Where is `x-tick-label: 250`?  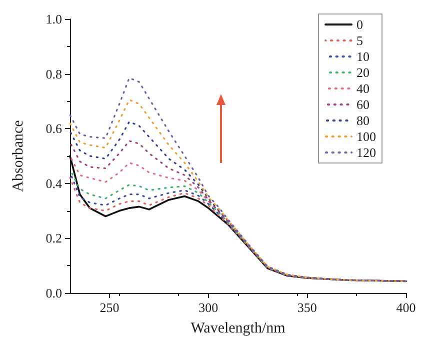
x-tick-label: 250 is located at coordinates (110, 307).